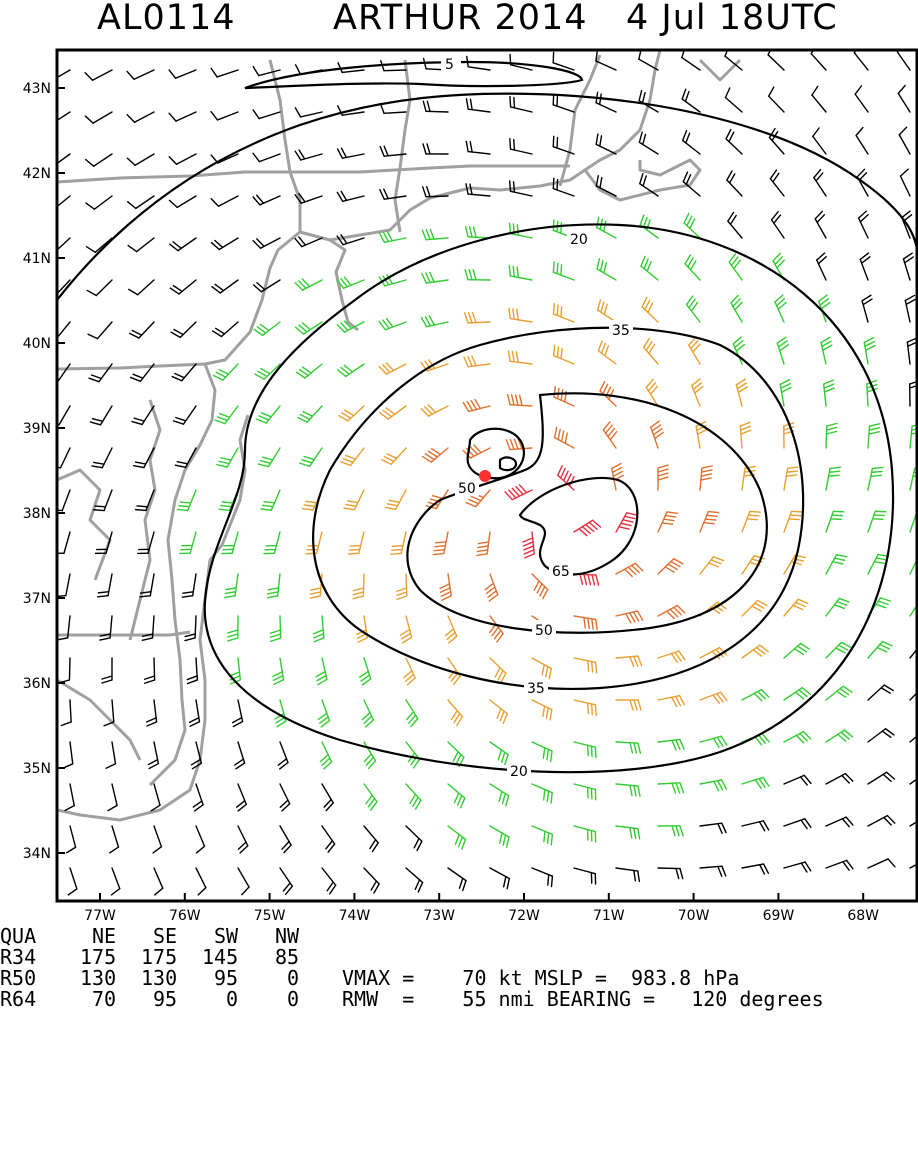  What do you see at coordinates (439, 916) in the screenshot?
I see `lon-tick-label: 73W` at bounding box center [439, 916].